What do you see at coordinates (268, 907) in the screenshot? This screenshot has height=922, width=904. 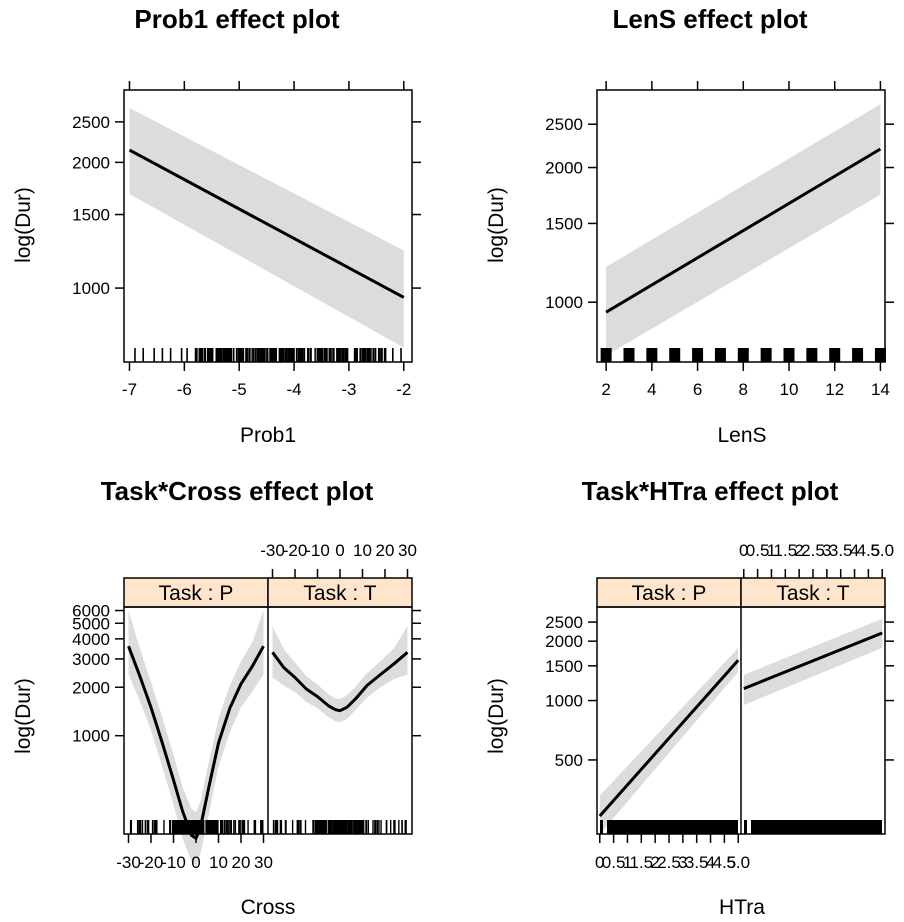 I see `x-axis-label-cross: Cross` at bounding box center [268, 907].